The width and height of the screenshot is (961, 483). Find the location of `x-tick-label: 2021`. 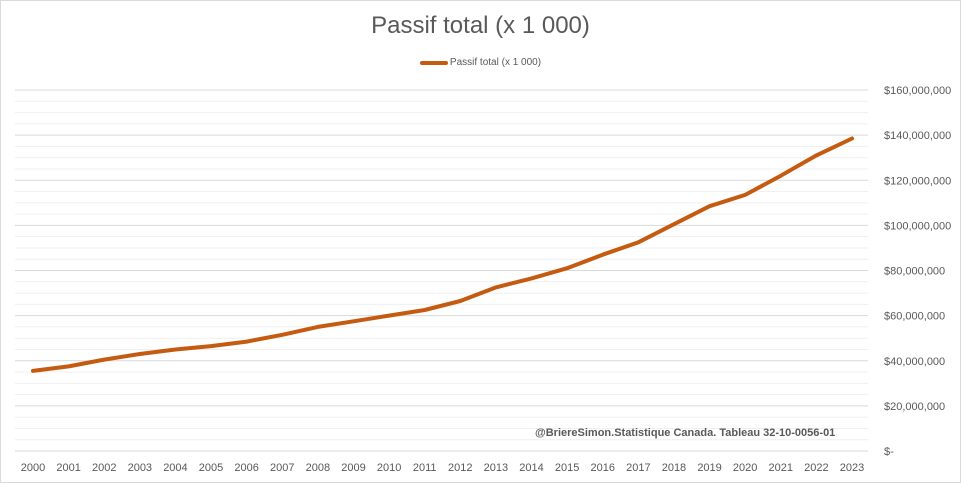

x-tick-label: 2021 is located at coordinates (781, 468).